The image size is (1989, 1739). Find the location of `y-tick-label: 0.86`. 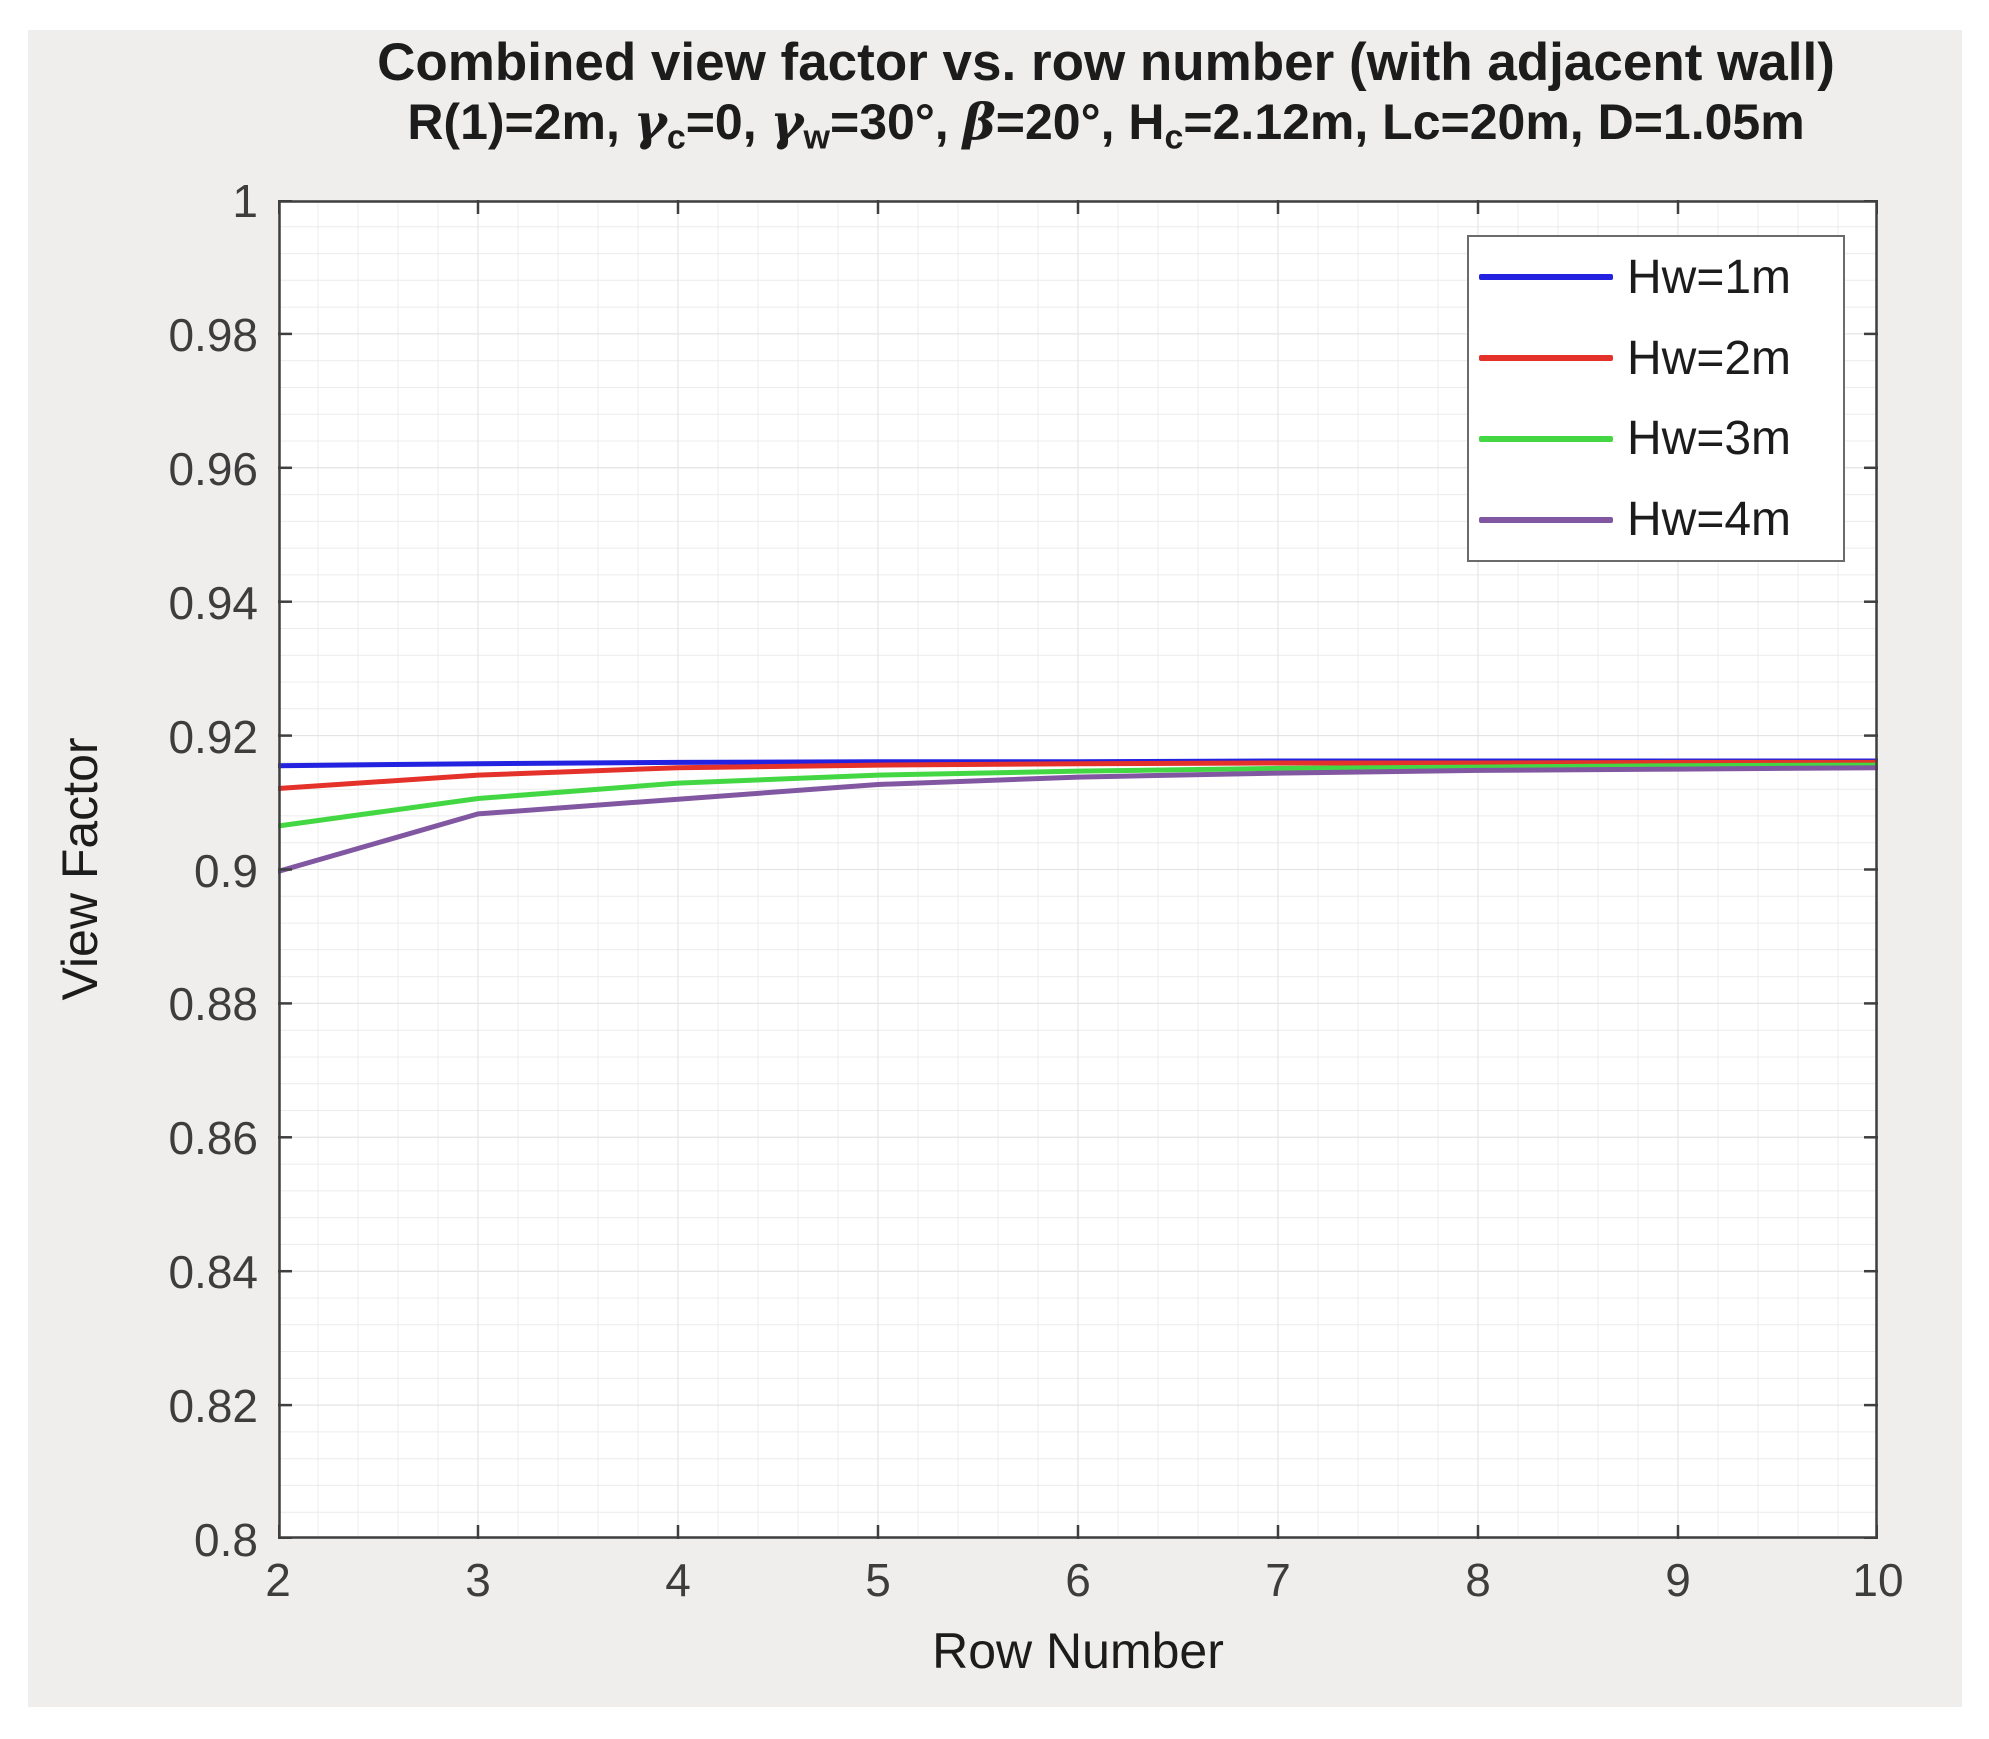

y-tick-label: 0.86 is located at coordinates (213, 1138).